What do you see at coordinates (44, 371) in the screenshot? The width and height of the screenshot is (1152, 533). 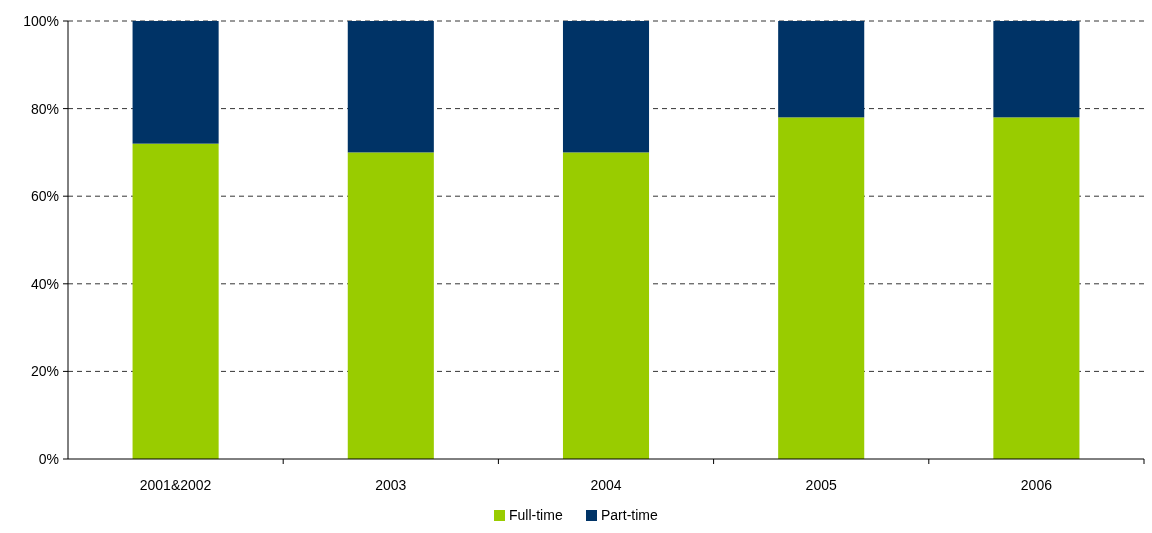 I see `y-tick-label: 20%` at bounding box center [44, 371].